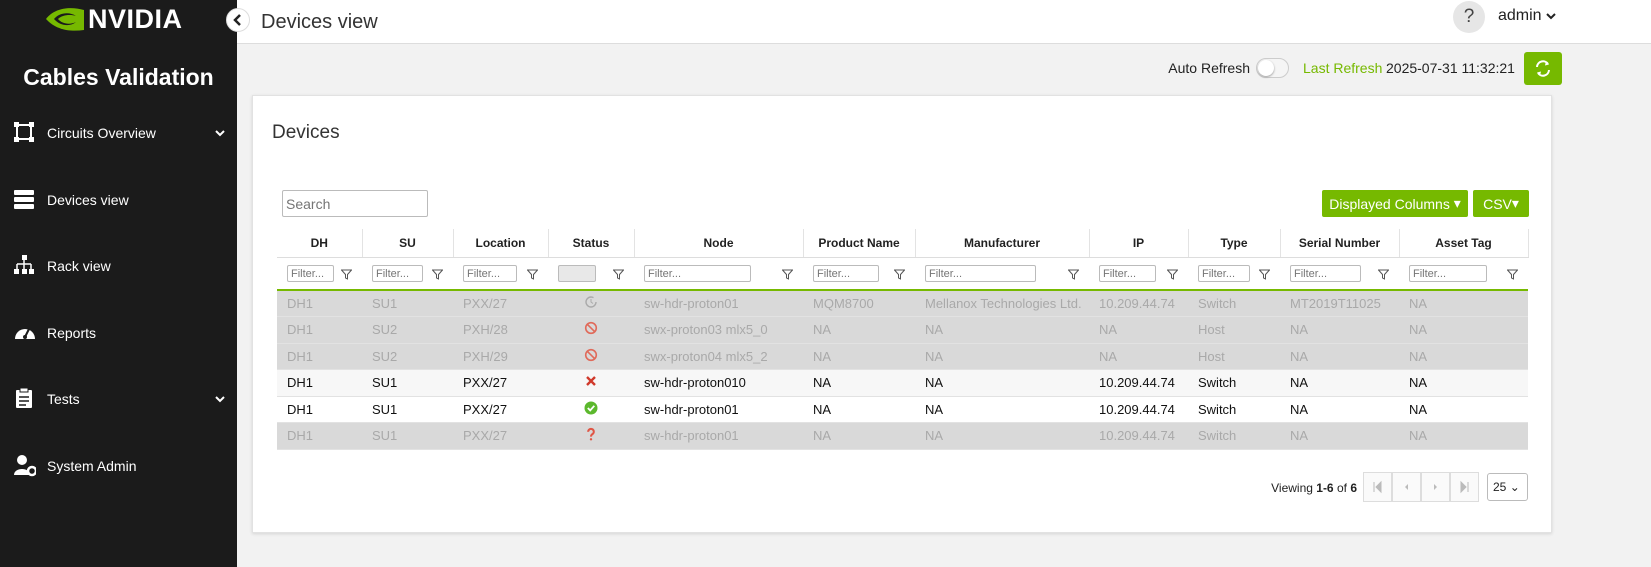  What do you see at coordinates (1435, 487) in the screenshot?
I see `next-page` at bounding box center [1435, 487].